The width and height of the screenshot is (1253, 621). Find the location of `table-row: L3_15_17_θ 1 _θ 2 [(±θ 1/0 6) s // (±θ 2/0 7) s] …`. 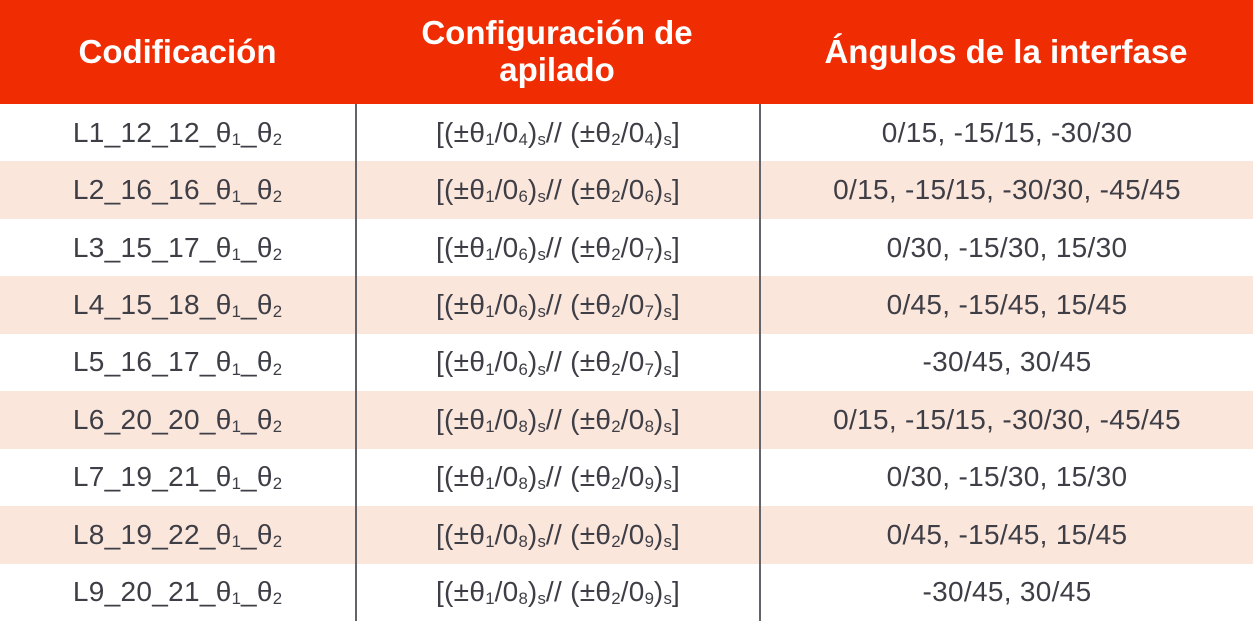

table-row: L3_15_17_θ 1 _θ 2 [(±θ 1/0 6) s // (±θ 2/0 7) s] … is located at coordinates (626, 247).